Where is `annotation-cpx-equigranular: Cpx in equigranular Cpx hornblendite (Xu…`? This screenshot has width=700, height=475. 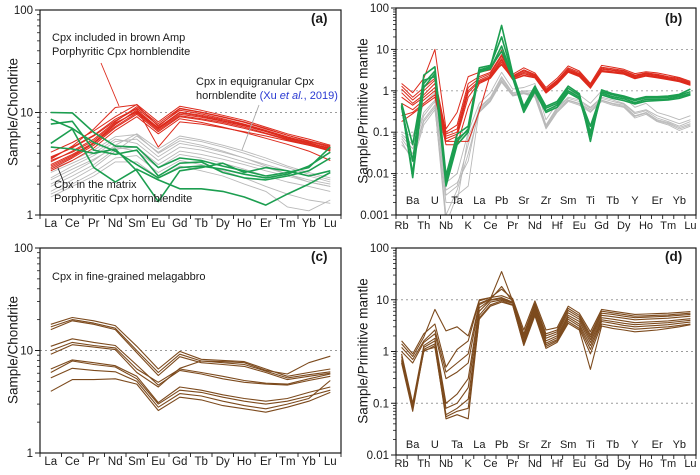
annotation-cpx-equigranular: Cpx in equigranular Cpx hornblendite (Xu… is located at coordinates (267, 89).